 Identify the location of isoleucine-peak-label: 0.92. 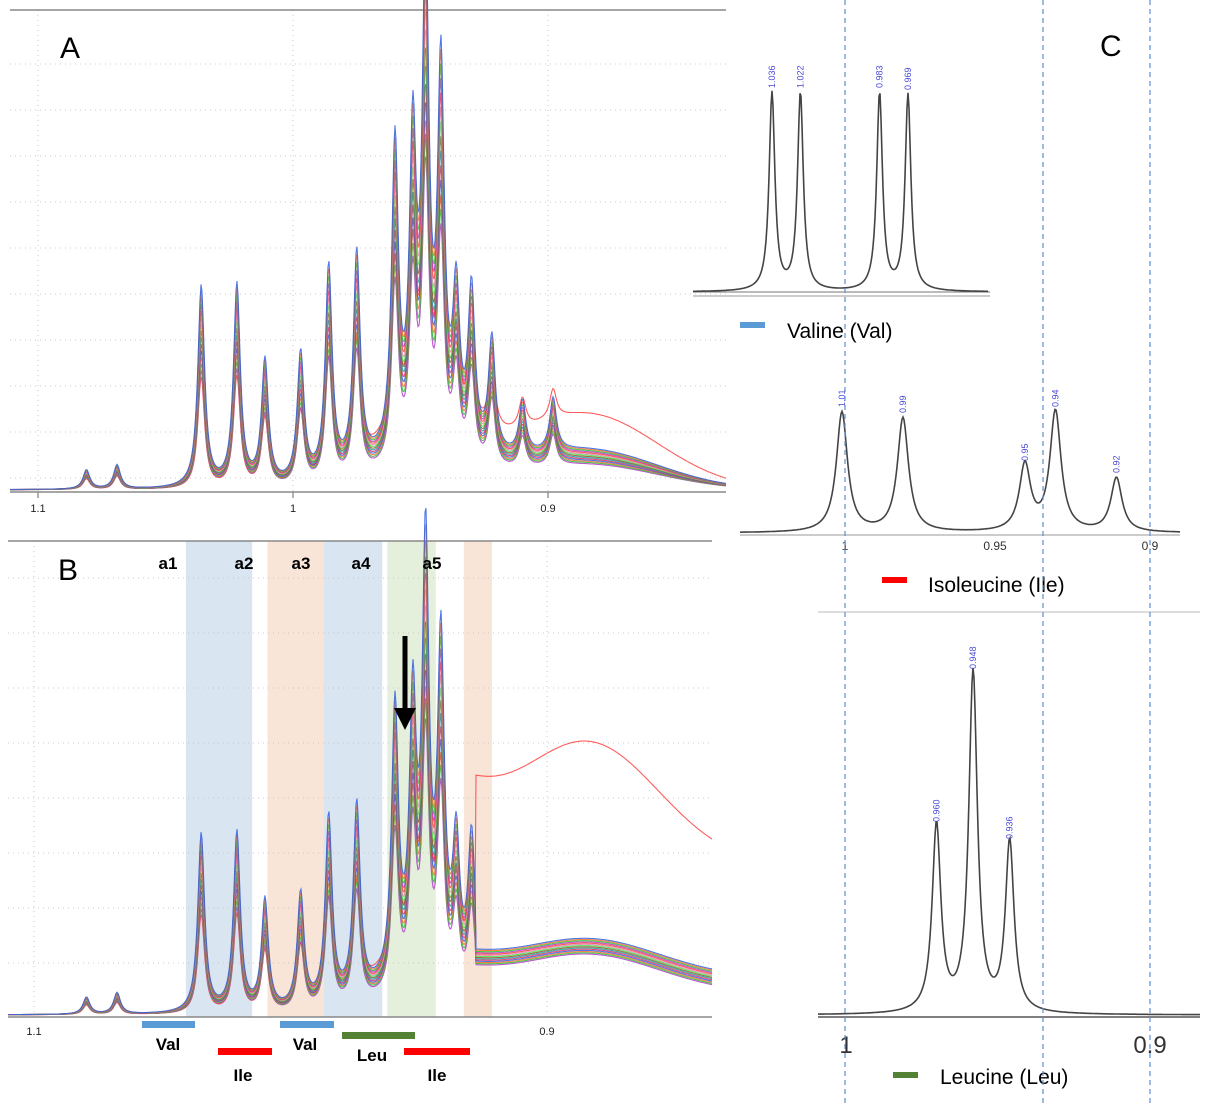
(1116, 464).